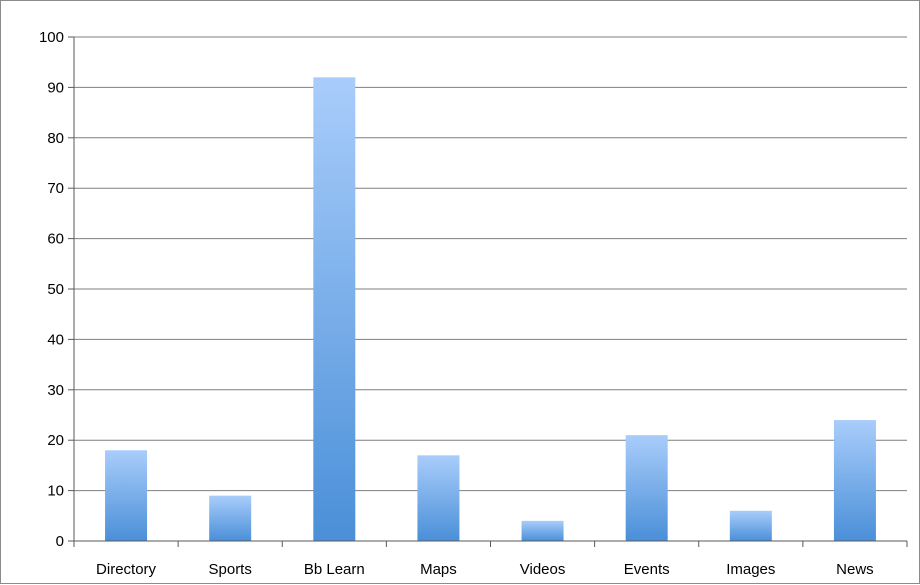 The height and width of the screenshot is (585, 920). Describe the element at coordinates (55, 239) in the screenshot. I see `y-tick-label-60: 60` at that location.